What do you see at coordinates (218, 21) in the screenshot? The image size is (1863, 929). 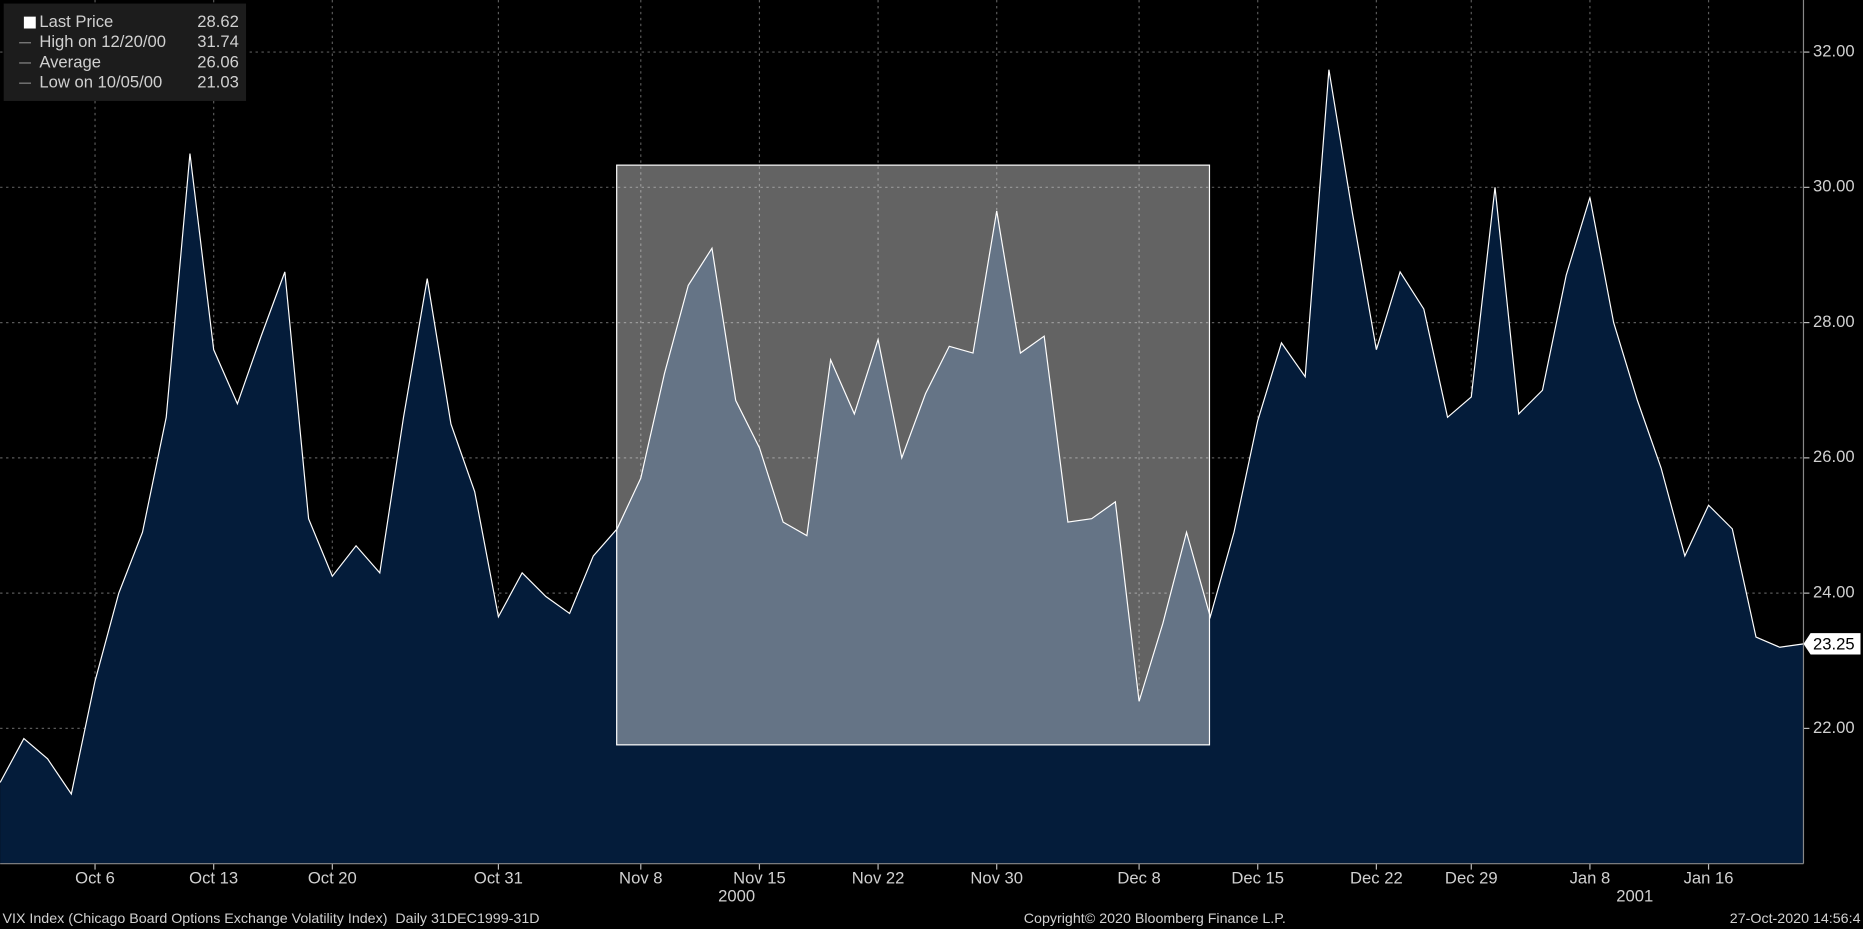 I see `legend-value: 28.62` at bounding box center [218, 21].